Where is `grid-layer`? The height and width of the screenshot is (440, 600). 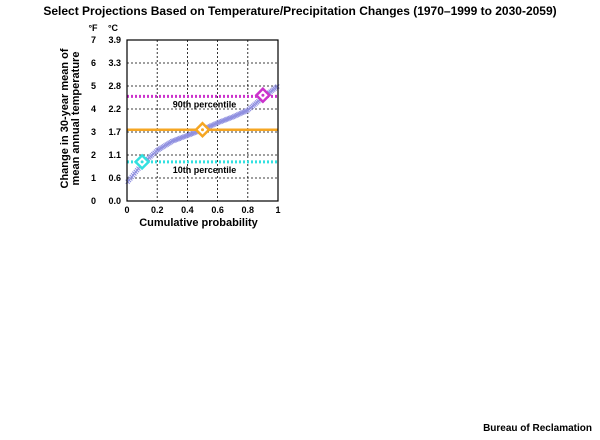
grid-layer is located at coordinates (202, 120).